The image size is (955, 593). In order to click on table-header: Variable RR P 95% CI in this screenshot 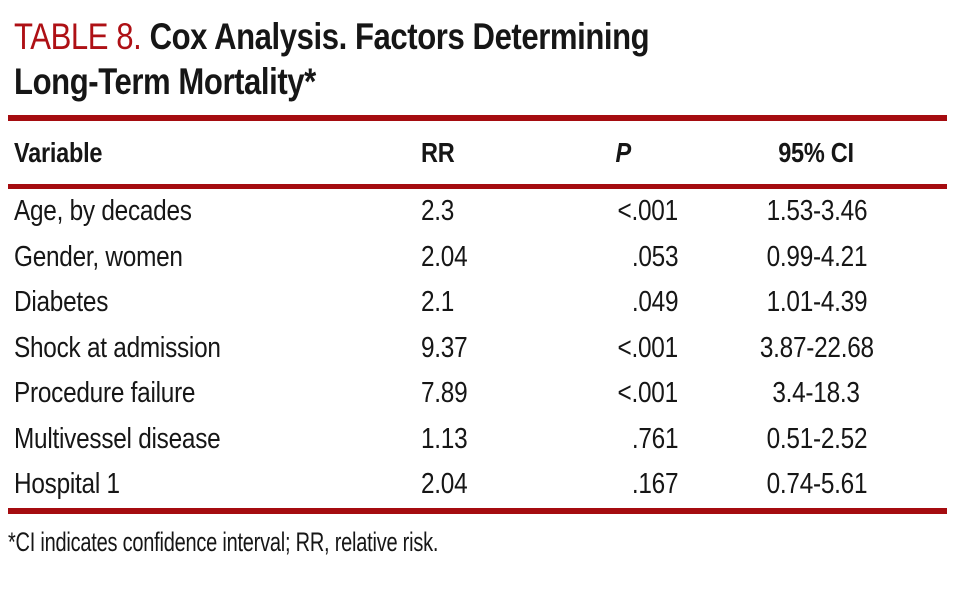, I will do `click(477, 152)`.